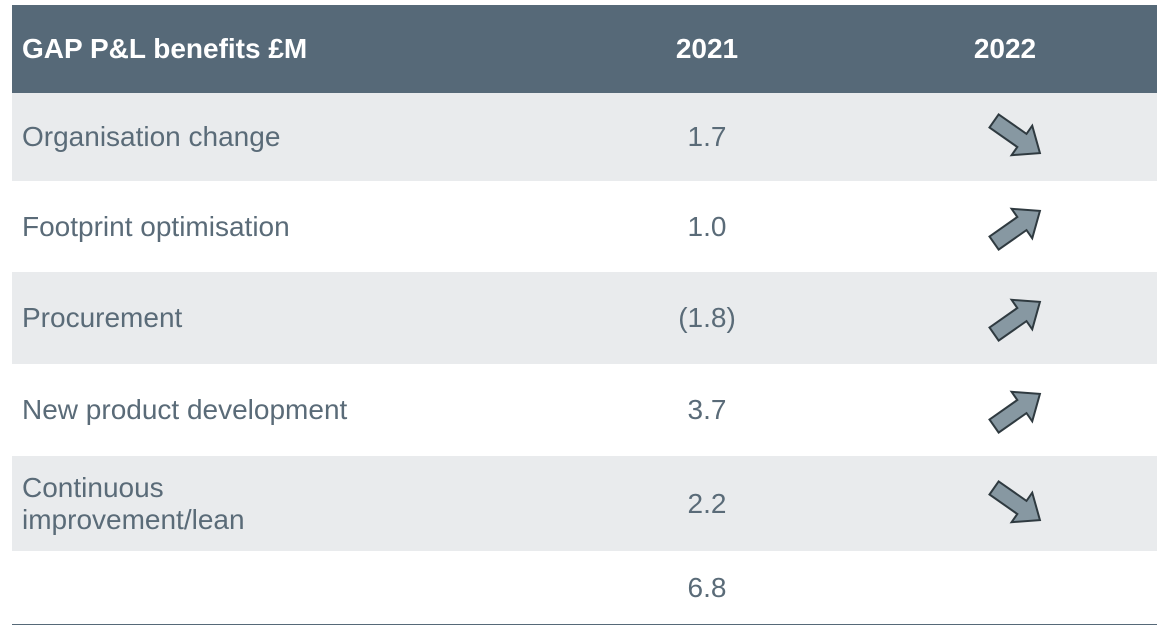 The image size is (1157, 626). What do you see at coordinates (584, 624) in the screenshot?
I see `table-bottom-rule` at bounding box center [584, 624].